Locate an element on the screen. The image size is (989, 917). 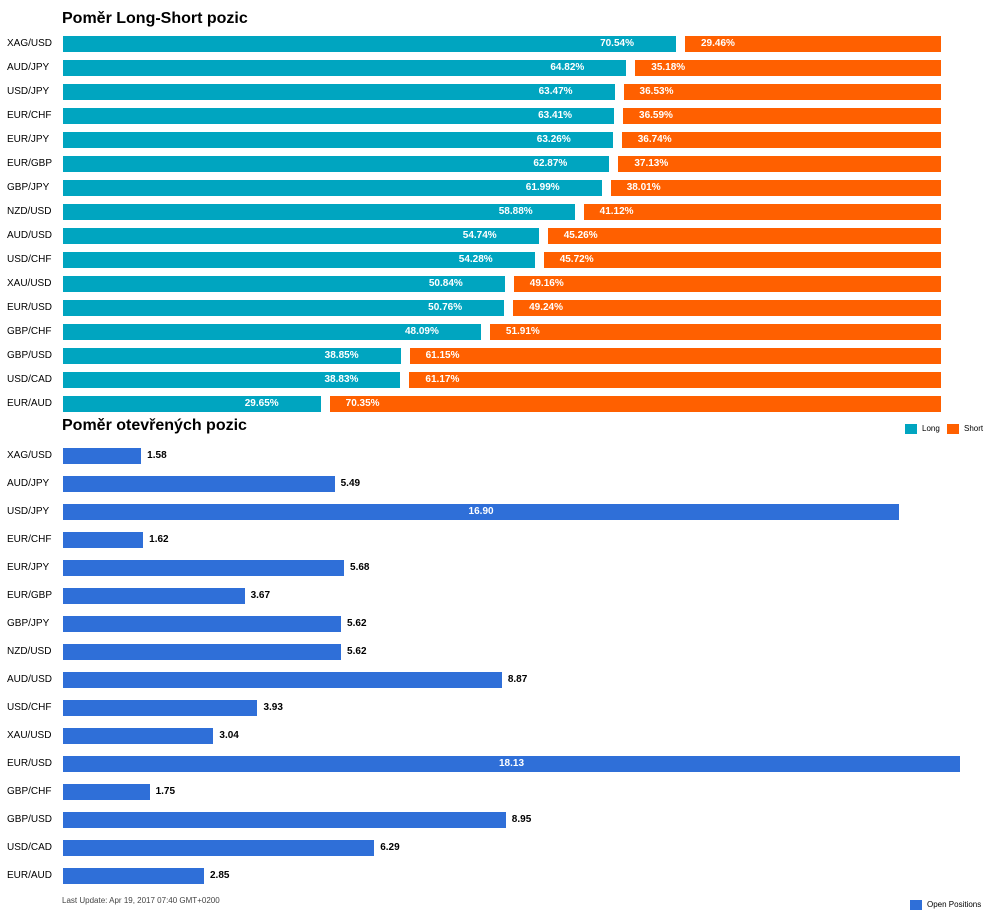
category-label-eur-aud: EUR/AUD is located at coordinates (30, 403).